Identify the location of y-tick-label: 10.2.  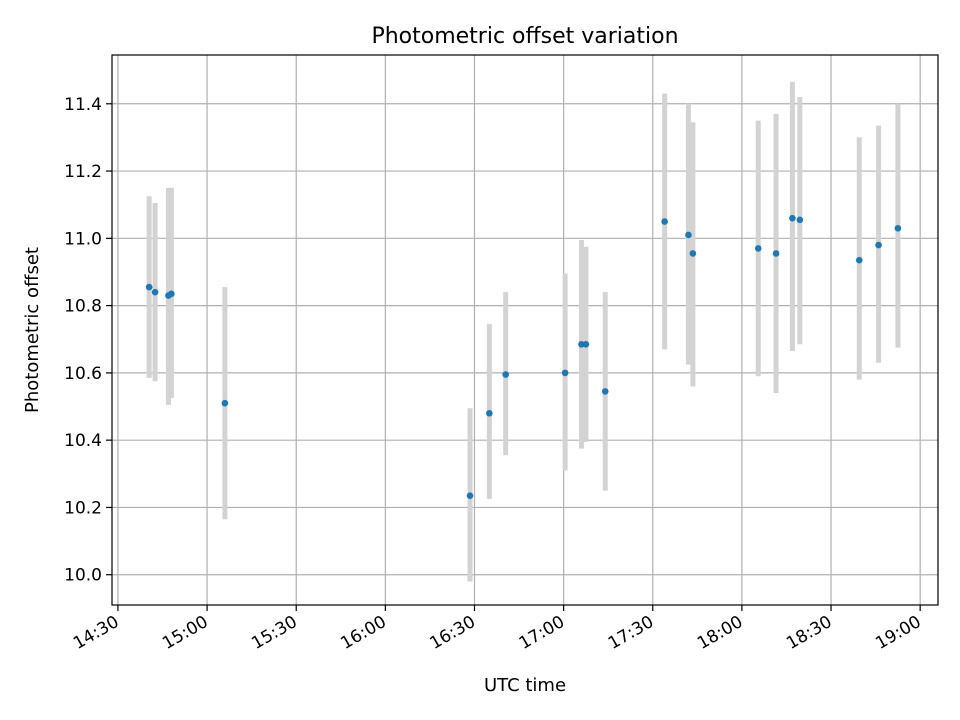
(83, 508).